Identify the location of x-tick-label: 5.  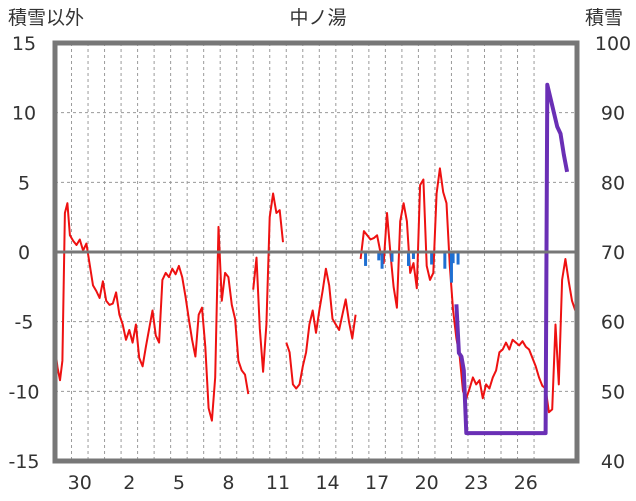
(179, 483).